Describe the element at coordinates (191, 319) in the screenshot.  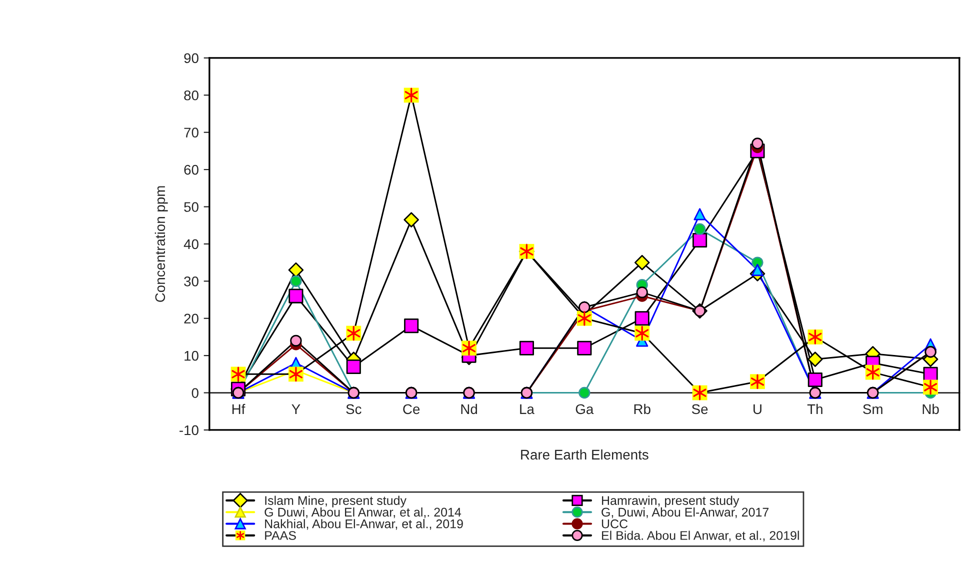
I see `y-tick-label: 20` at that location.